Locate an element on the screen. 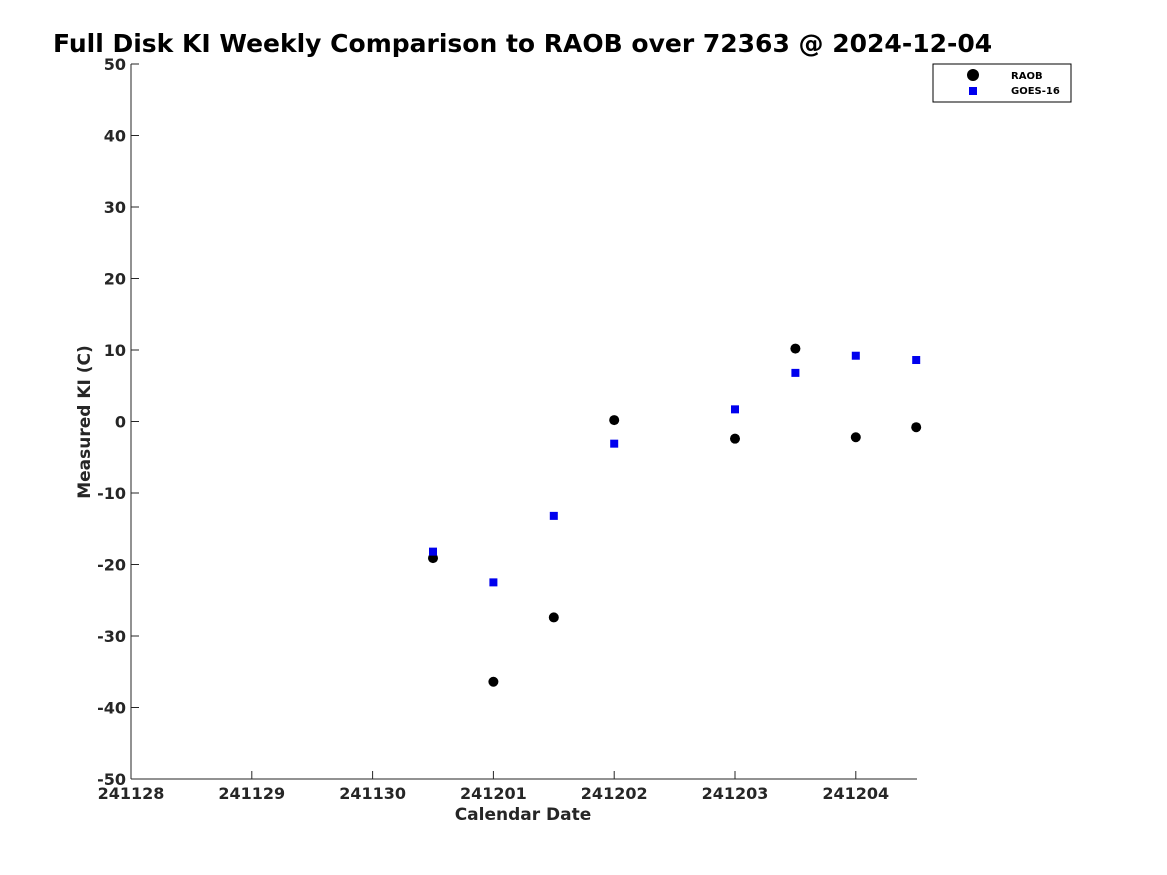 The image size is (1167, 875). x-tick-label: 241129 is located at coordinates (251, 793).